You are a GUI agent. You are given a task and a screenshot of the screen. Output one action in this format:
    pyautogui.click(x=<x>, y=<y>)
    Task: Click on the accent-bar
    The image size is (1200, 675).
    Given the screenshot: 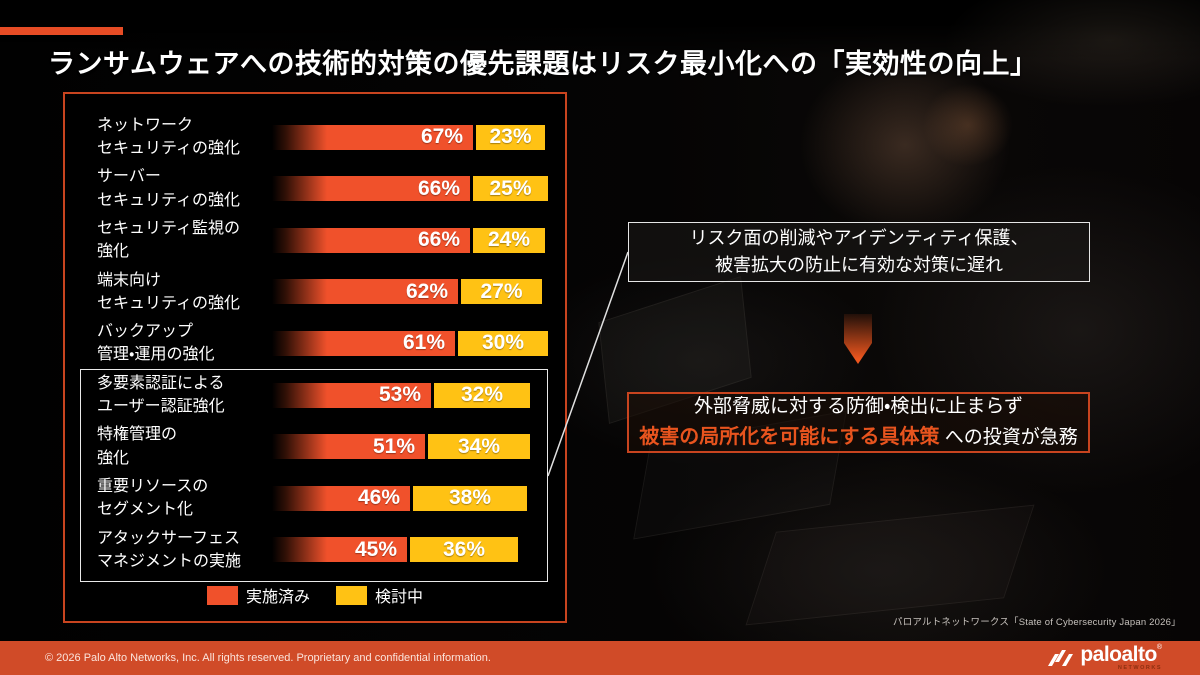 What is the action you would take?
    pyautogui.click(x=61, y=31)
    